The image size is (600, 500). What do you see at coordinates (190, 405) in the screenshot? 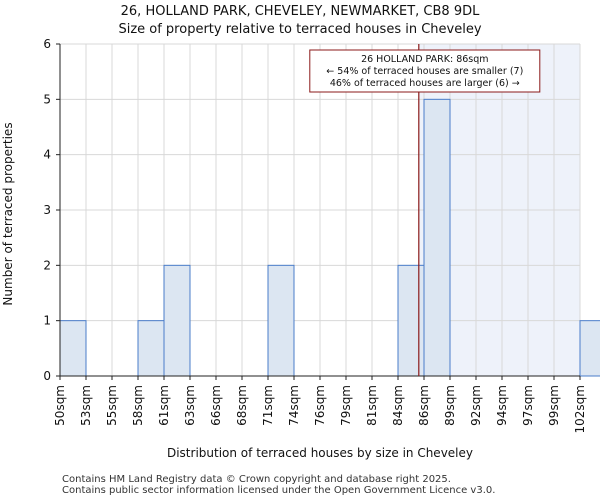
I see `x-tick-label: 63sqm` at bounding box center [190, 405].